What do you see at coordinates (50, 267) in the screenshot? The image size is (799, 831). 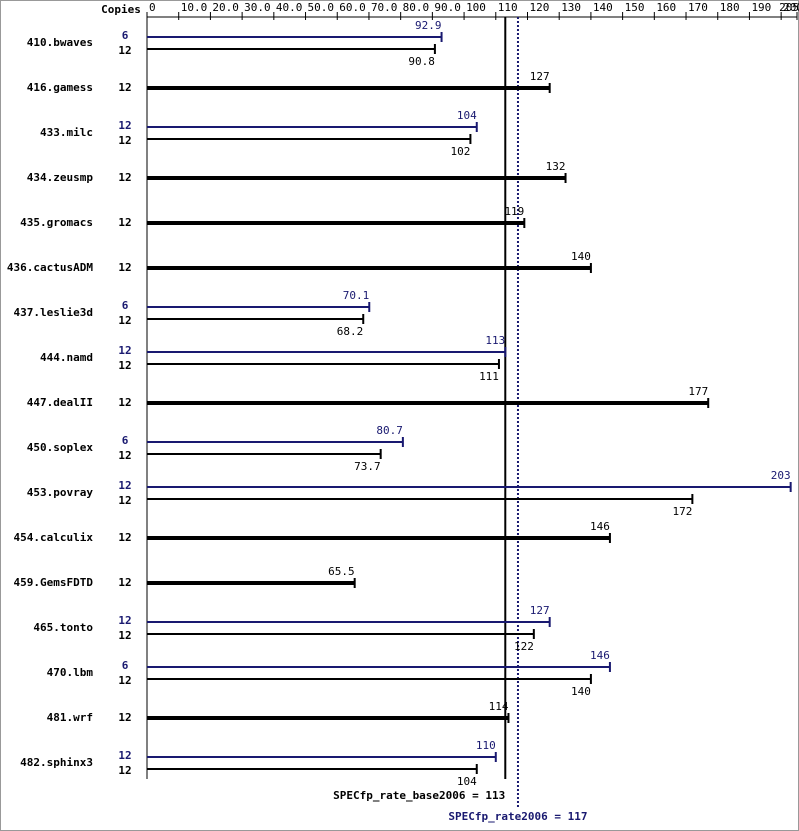 I see `benchmark-name: 436.cactusADM` at bounding box center [50, 267].